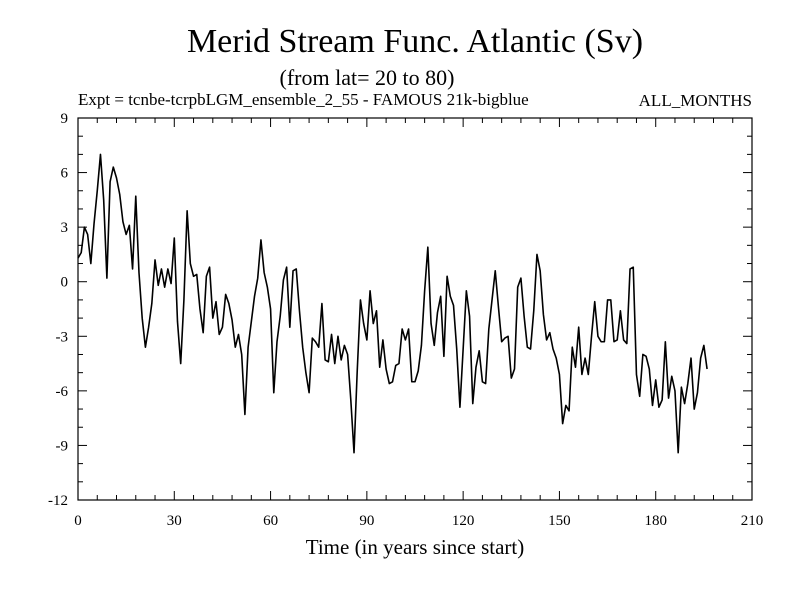  Describe the element at coordinates (415, 41) in the screenshot. I see `chart-title: Merid Stream Func. Atlantic (Sv)` at that location.